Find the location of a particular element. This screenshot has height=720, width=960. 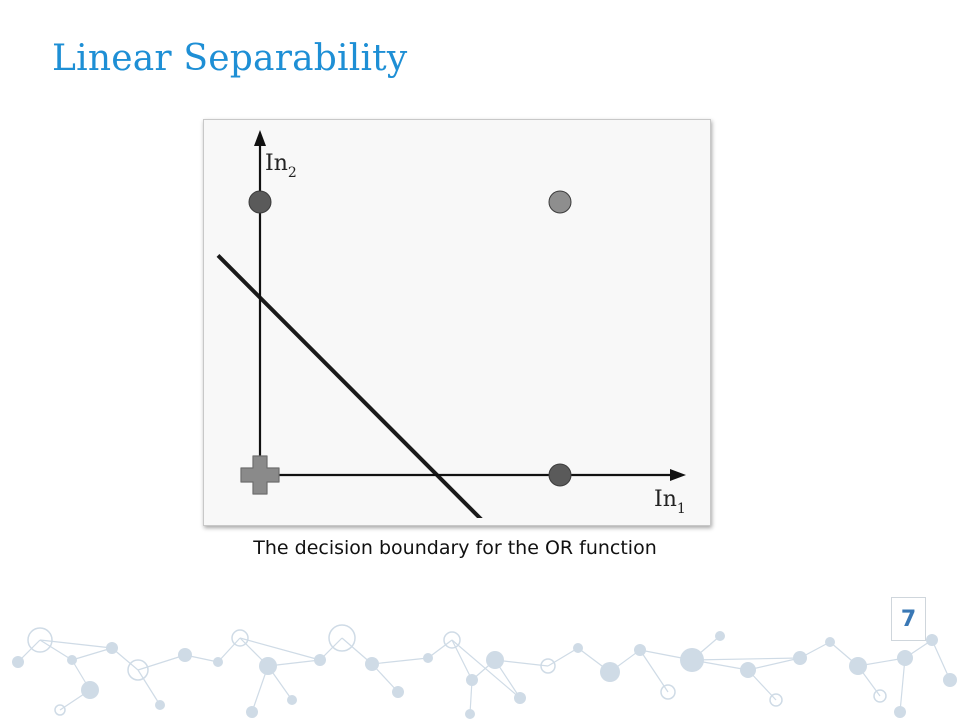

network-background-decoration is located at coordinates (484, 671).